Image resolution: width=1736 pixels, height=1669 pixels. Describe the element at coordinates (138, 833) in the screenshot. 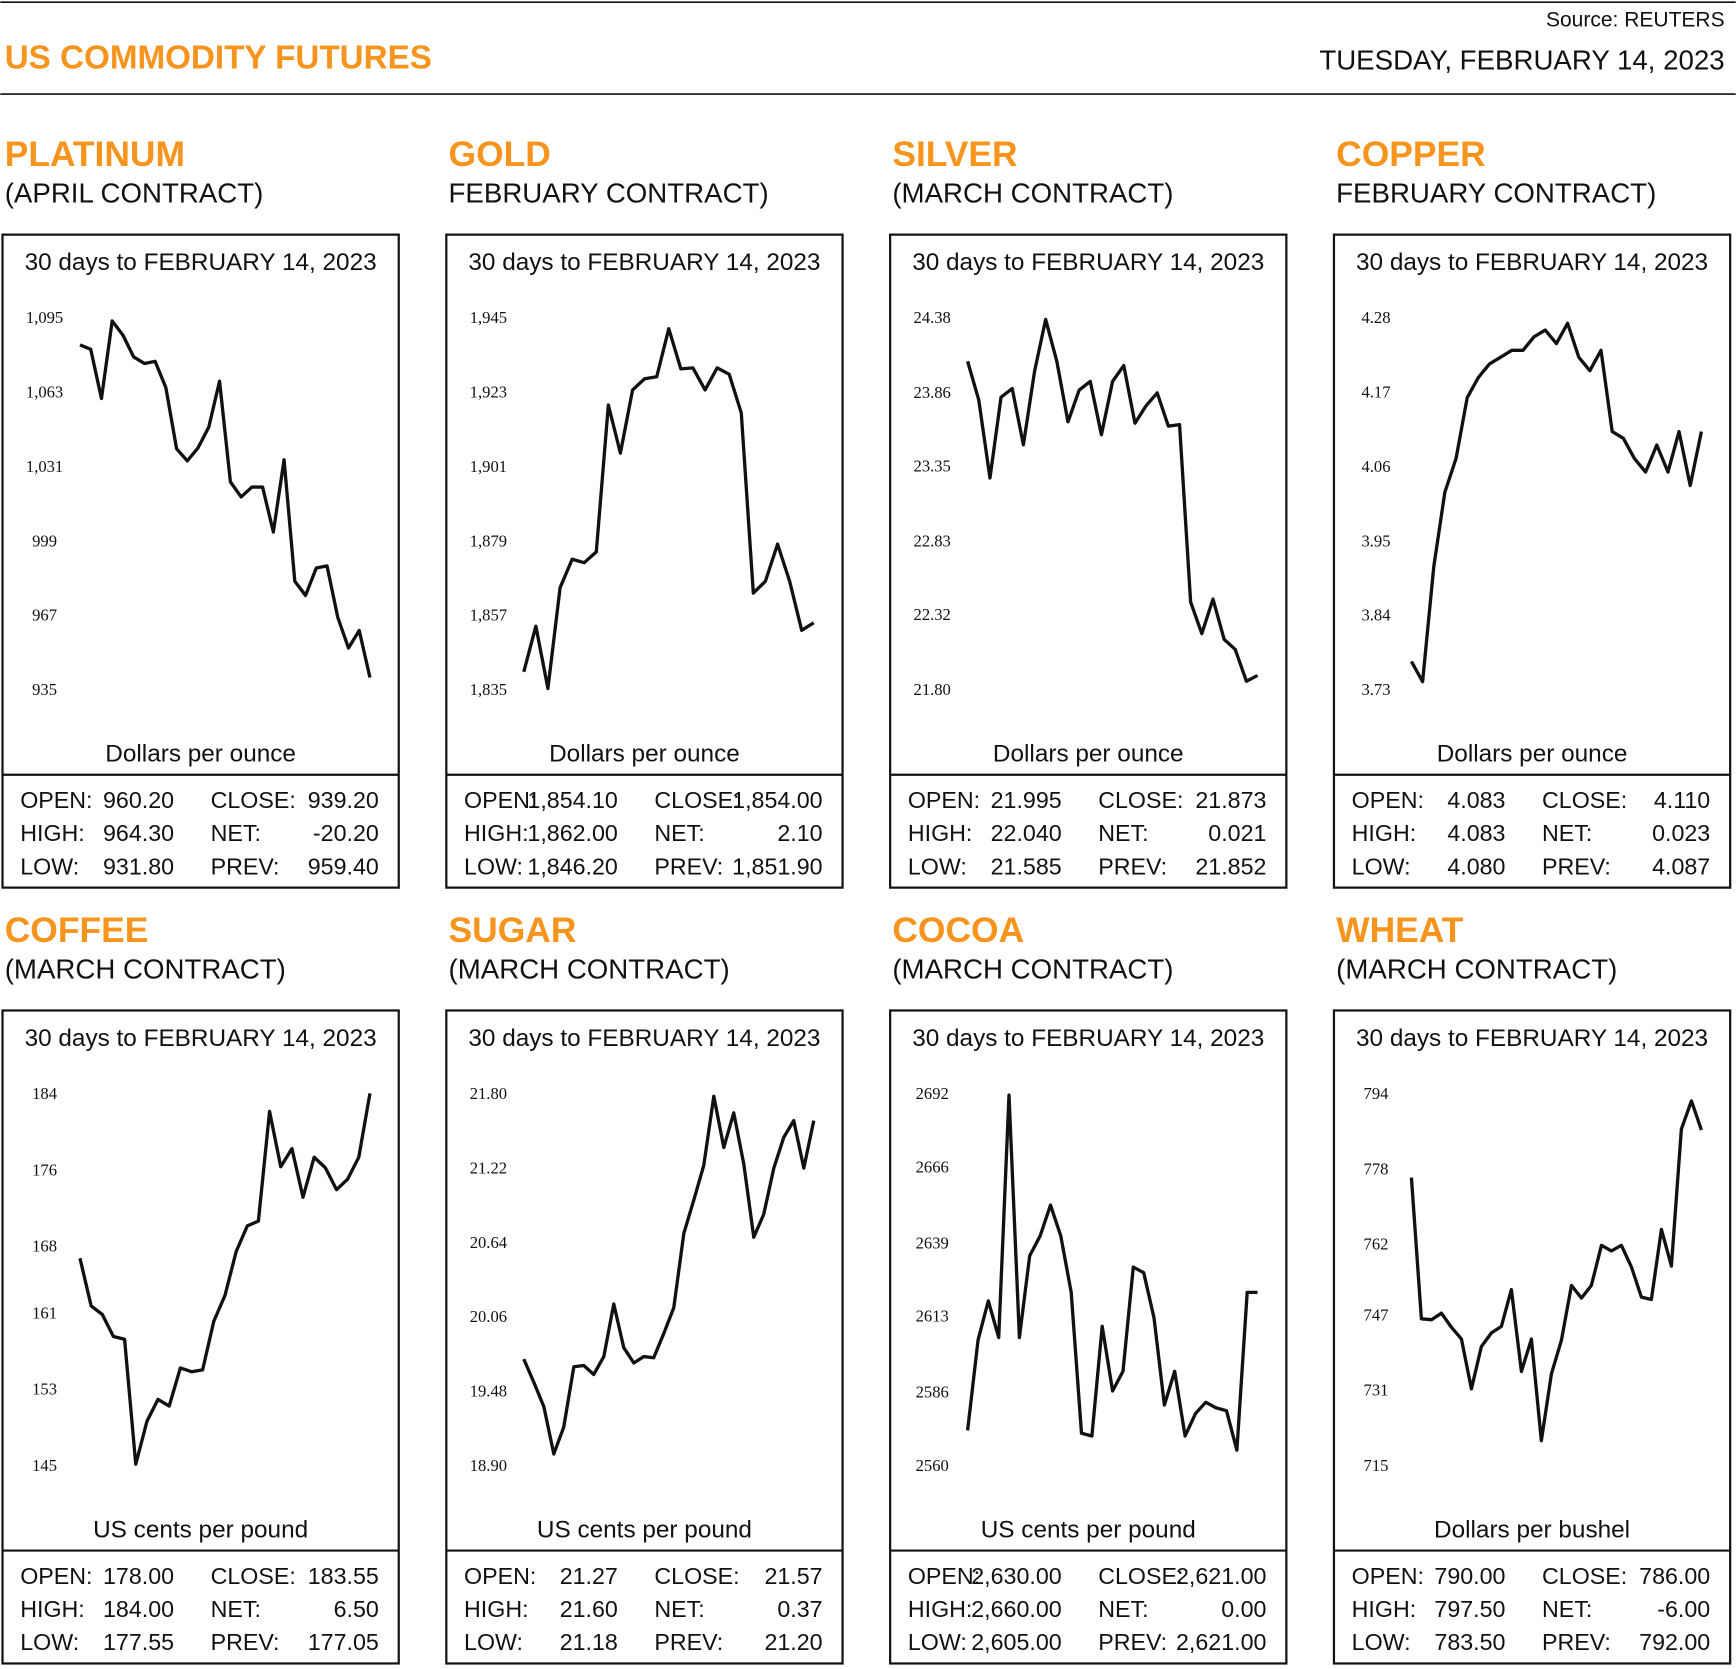

I see `stat-value: 964.30` at that location.